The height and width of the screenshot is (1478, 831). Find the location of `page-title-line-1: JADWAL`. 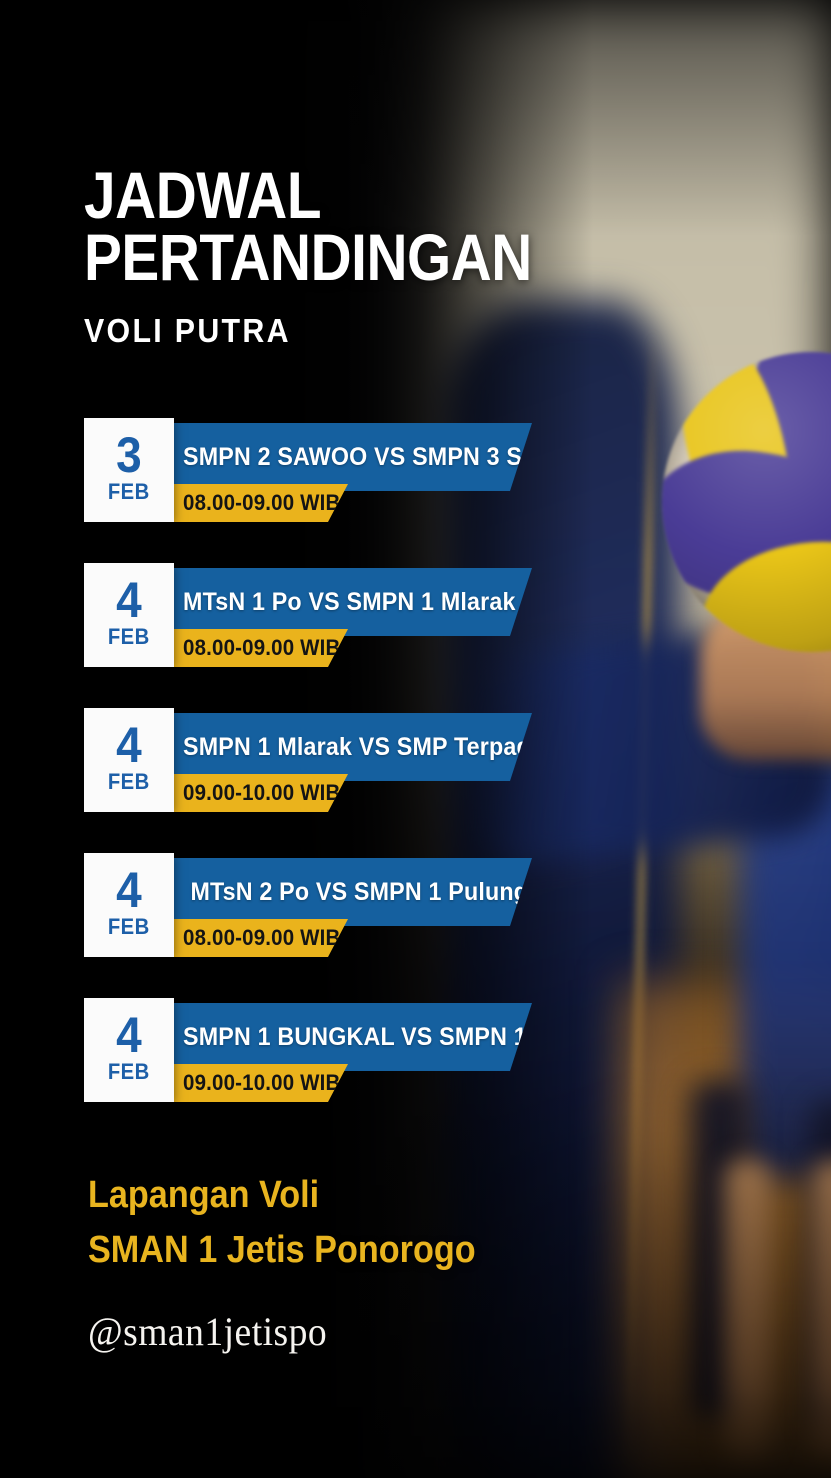

page-title-line-1: JADWAL is located at coordinates (203, 195).